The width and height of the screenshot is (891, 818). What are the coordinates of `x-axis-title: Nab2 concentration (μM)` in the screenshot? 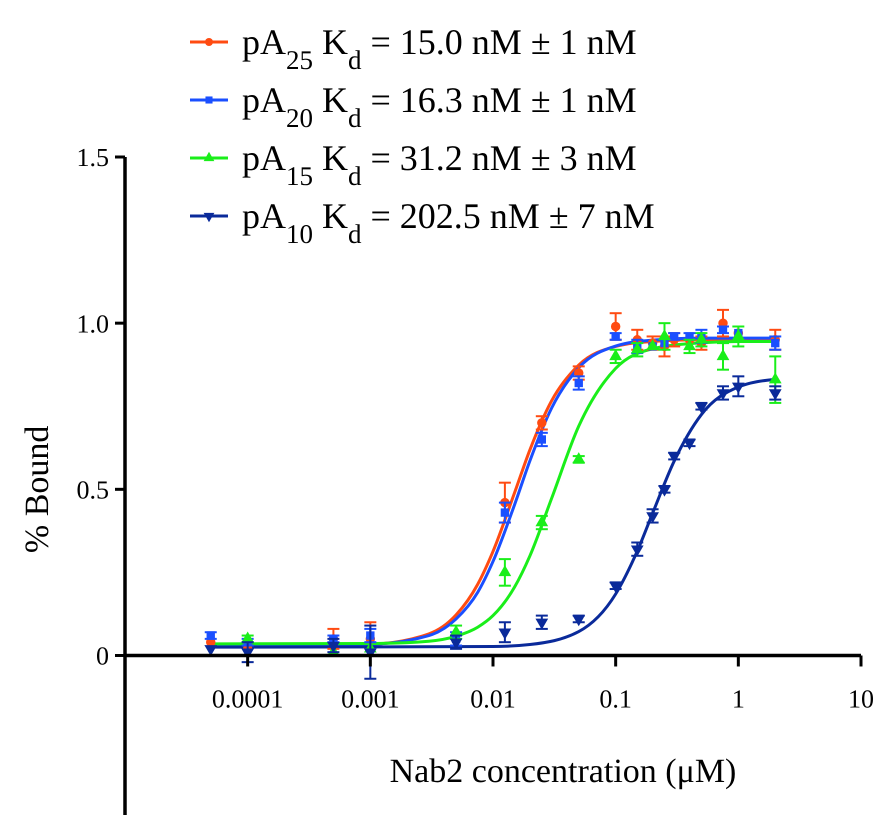 It's located at (563, 771).